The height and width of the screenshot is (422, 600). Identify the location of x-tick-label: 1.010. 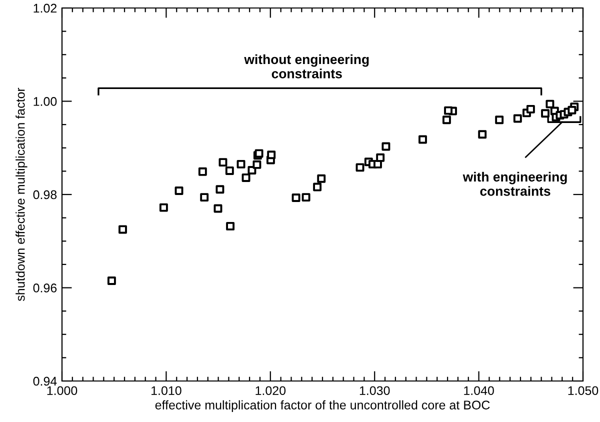
(167, 391).